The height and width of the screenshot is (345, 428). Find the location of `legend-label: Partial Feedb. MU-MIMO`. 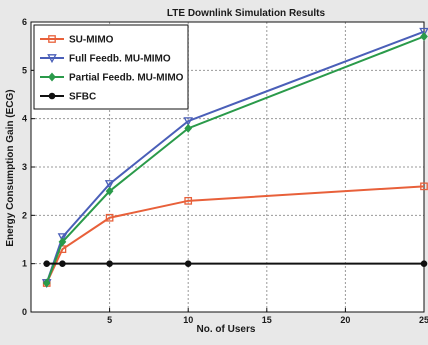

legend-label: Partial Feedb. MU-MIMO is located at coordinates (126, 78).